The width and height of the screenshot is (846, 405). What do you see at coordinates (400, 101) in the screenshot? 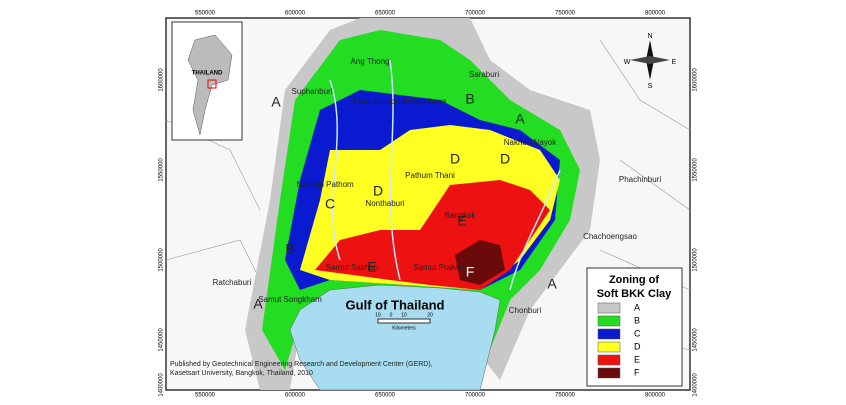
I see `place-label: Phra Nakhon Si Ayutthaya` at bounding box center [400, 101].